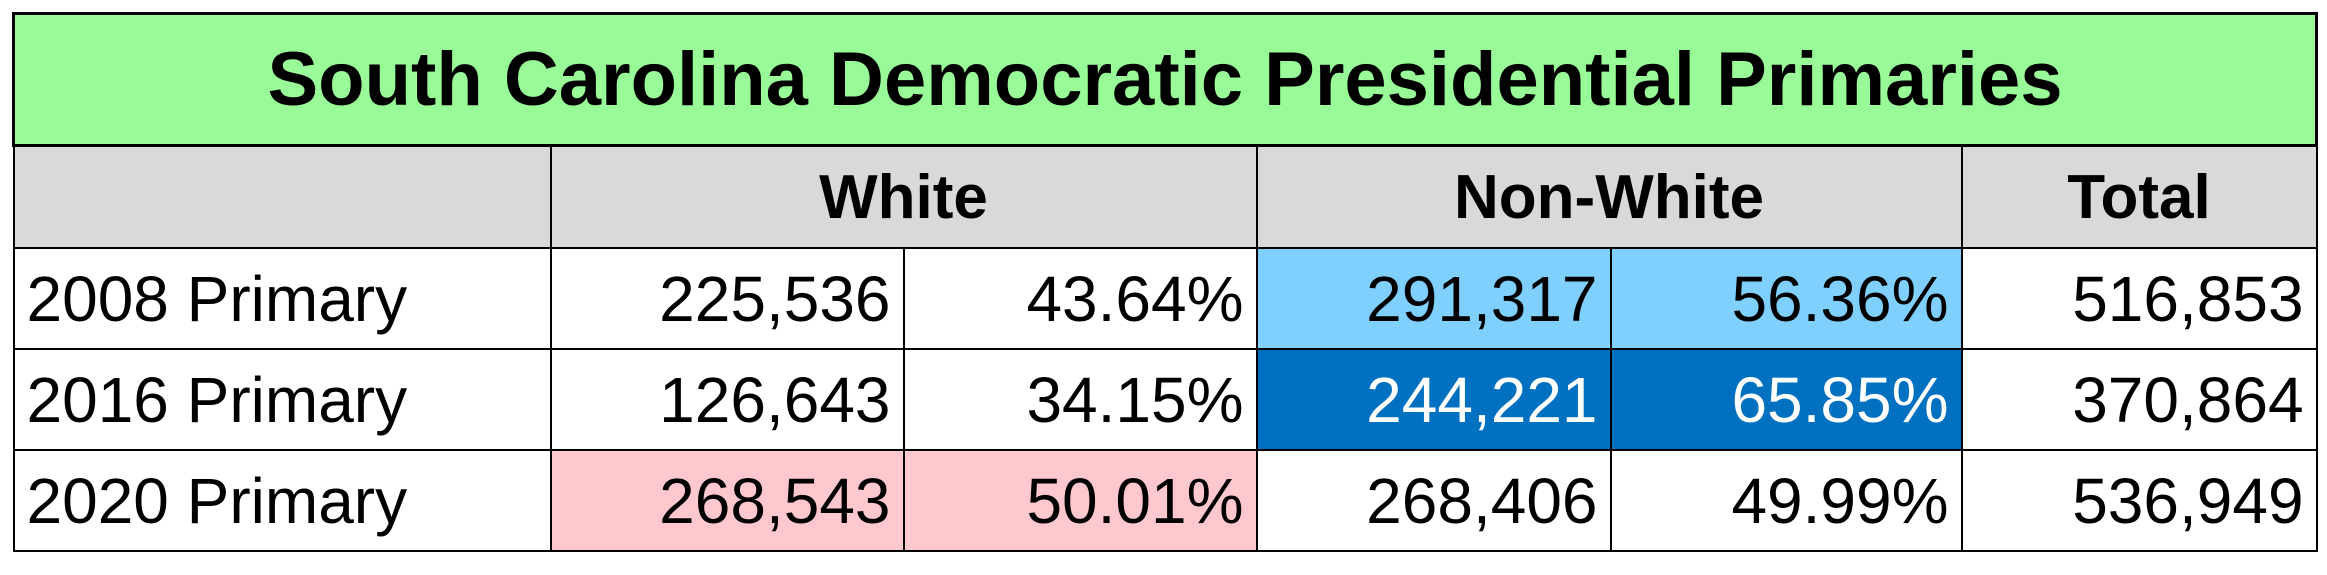  What do you see at coordinates (1433, 298) in the screenshot?
I see `cell: 291,317` at bounding box center [1433, 298].